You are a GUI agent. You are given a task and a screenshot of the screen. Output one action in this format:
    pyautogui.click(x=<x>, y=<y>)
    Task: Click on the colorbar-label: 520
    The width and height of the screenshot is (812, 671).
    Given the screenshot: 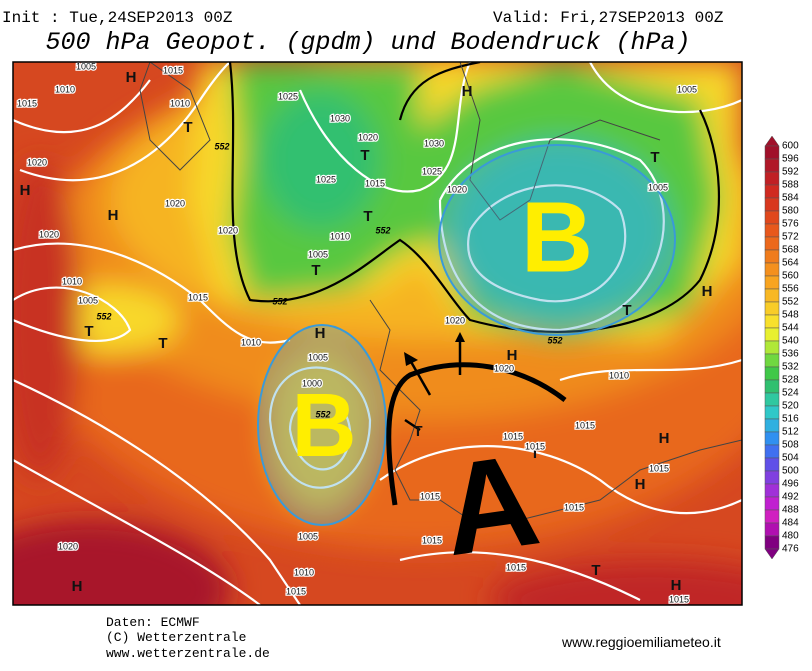 What is the action you would take?
    pyautogui.click(x=790, y=406)
    